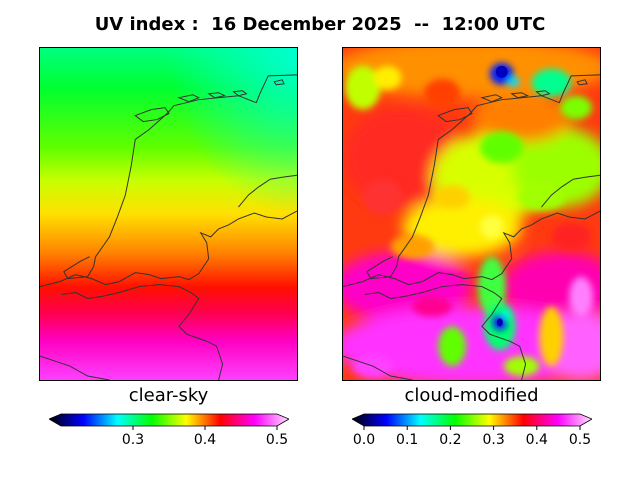  What do you see at coordinates (471, 395) in the screenshot?
I see `cloud-modified-label: cloud-modified` at bounding box center [471, 395].